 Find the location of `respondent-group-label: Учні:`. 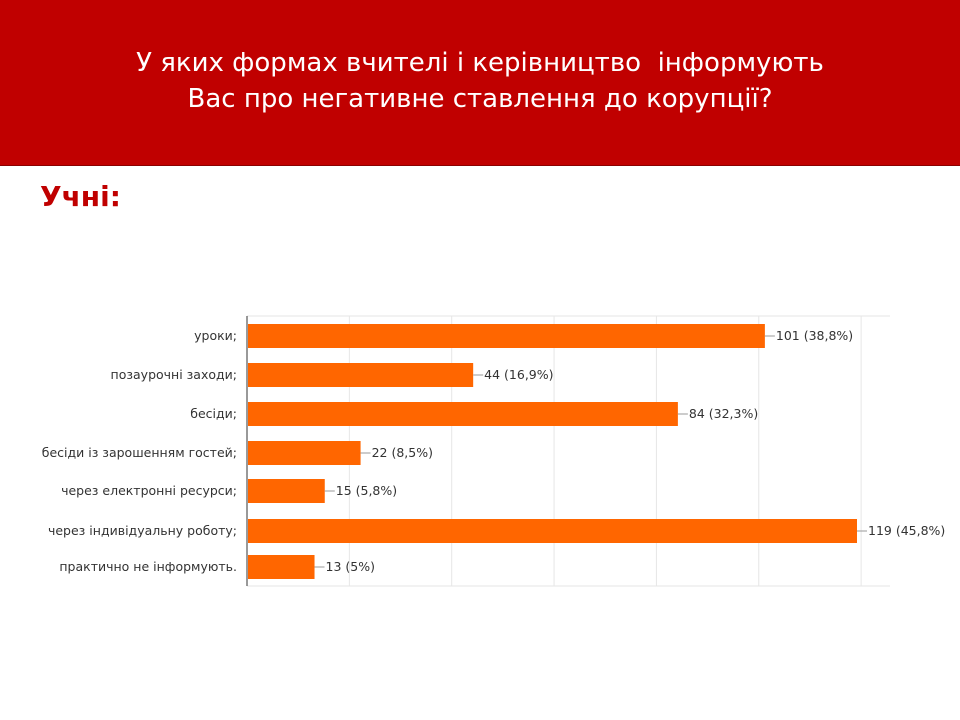

respondent-group-label: Учні: is located at coordinates (80, 196).